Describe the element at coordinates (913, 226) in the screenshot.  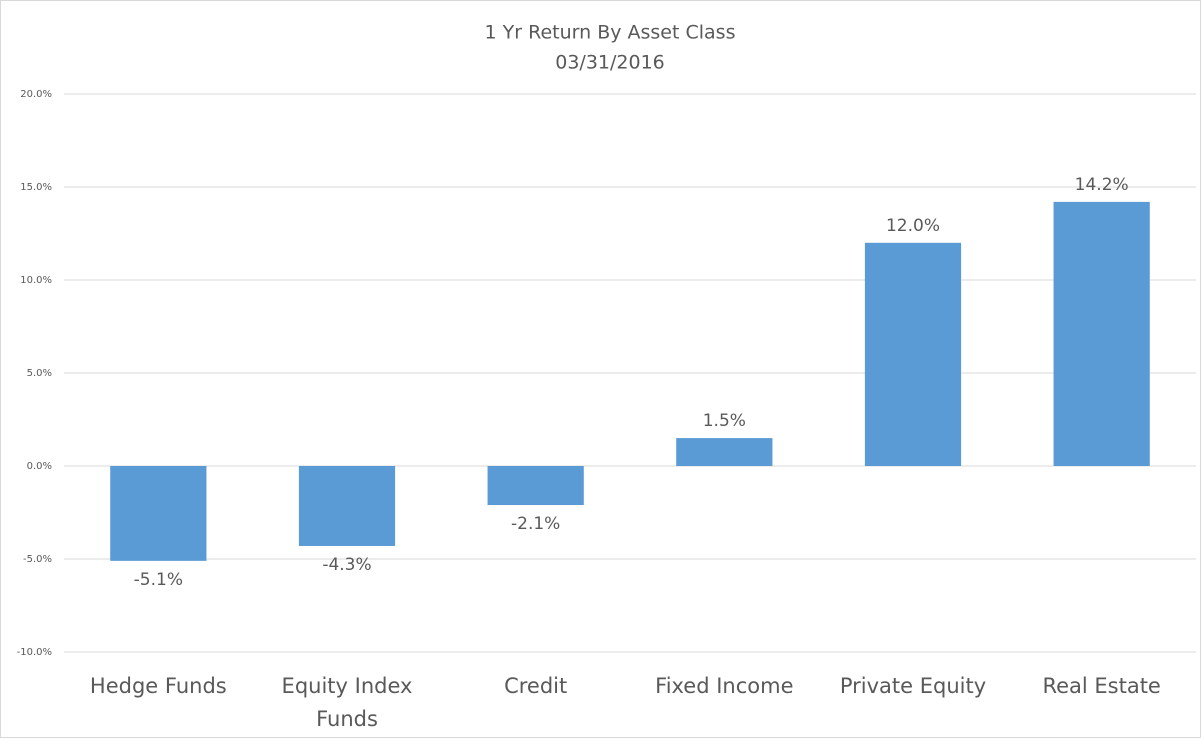
I see `data-label: 12.0%` at that location.